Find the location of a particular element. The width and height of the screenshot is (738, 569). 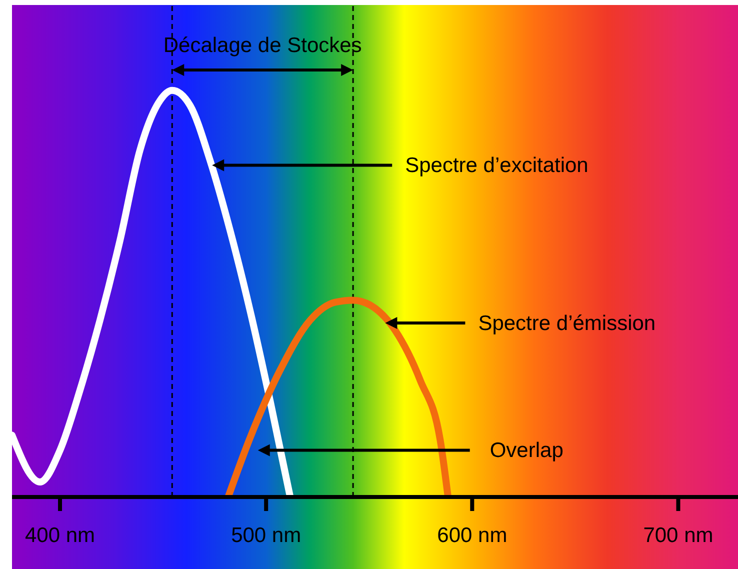

text: Décalage de Stockes is located at coordinates (262, 45).